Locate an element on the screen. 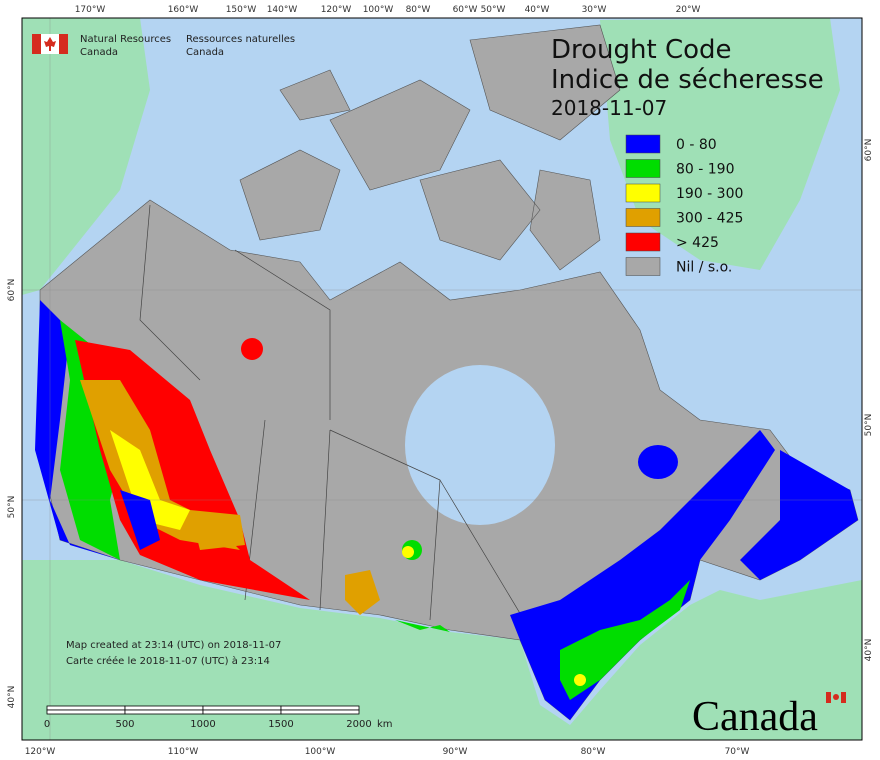 Image resolution: width=880 pixels, height=760 pixels. legend-label: 80 - 190 is located at coordinates (705, 170).